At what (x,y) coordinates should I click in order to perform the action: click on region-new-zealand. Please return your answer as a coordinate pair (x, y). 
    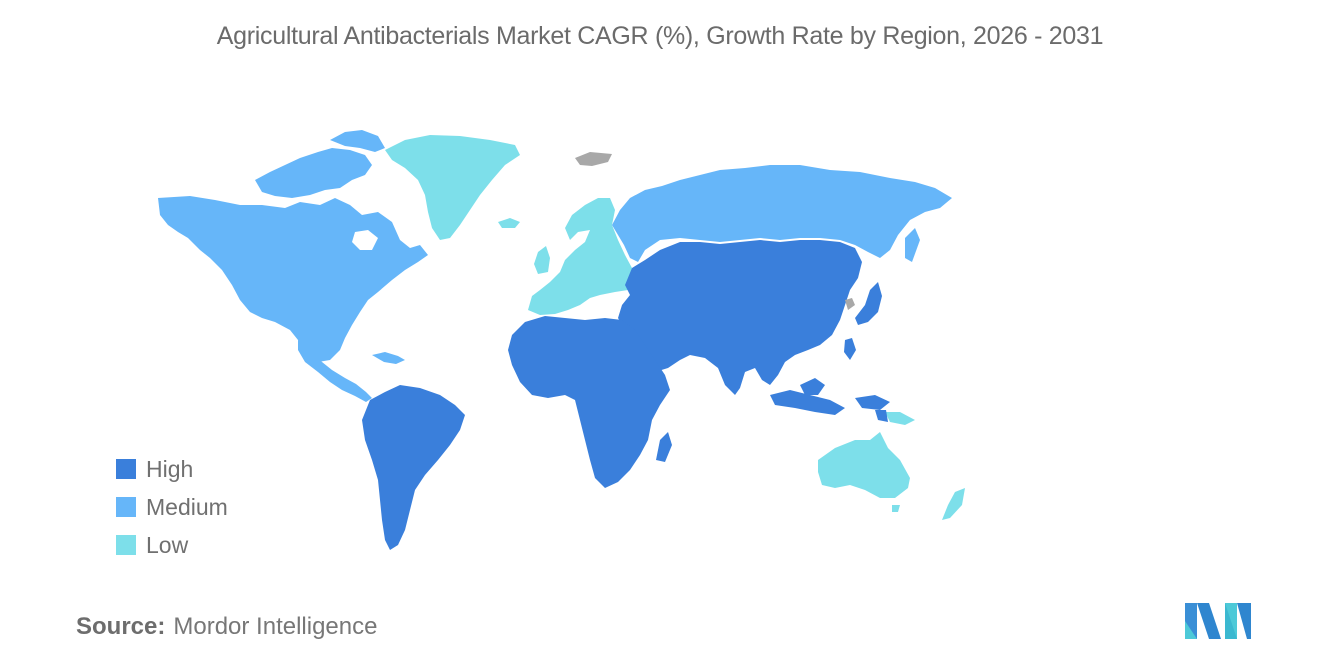
    Looking at the image, I should click on (953, 504).